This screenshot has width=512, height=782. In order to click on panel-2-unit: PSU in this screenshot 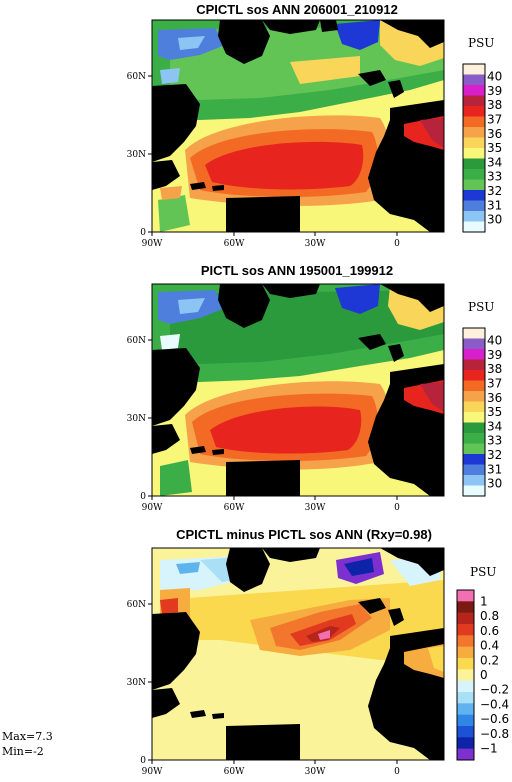, I will do `click(481, 307)`.